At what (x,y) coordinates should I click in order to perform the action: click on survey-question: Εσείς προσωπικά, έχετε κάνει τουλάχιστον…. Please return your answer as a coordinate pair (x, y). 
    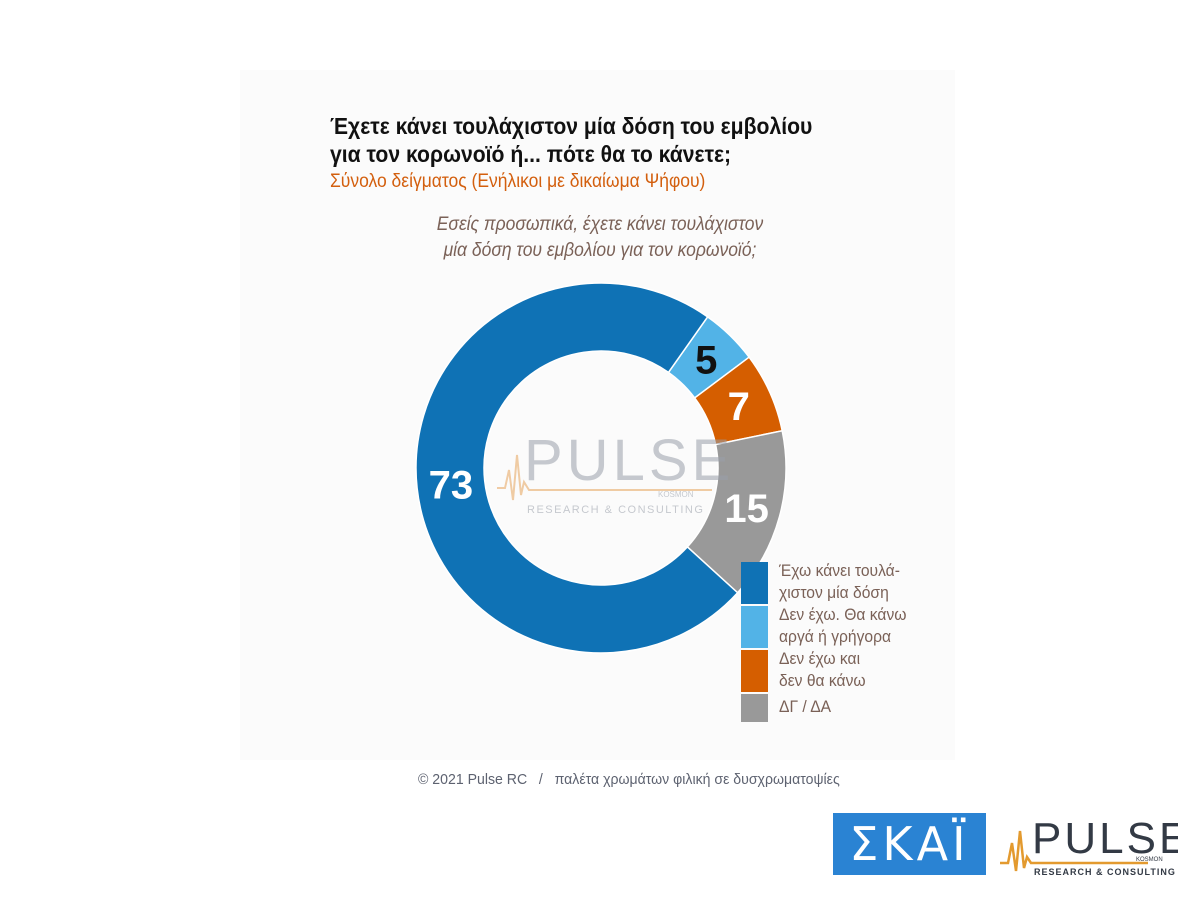
    Looking at the image, I should click on (600, 238).